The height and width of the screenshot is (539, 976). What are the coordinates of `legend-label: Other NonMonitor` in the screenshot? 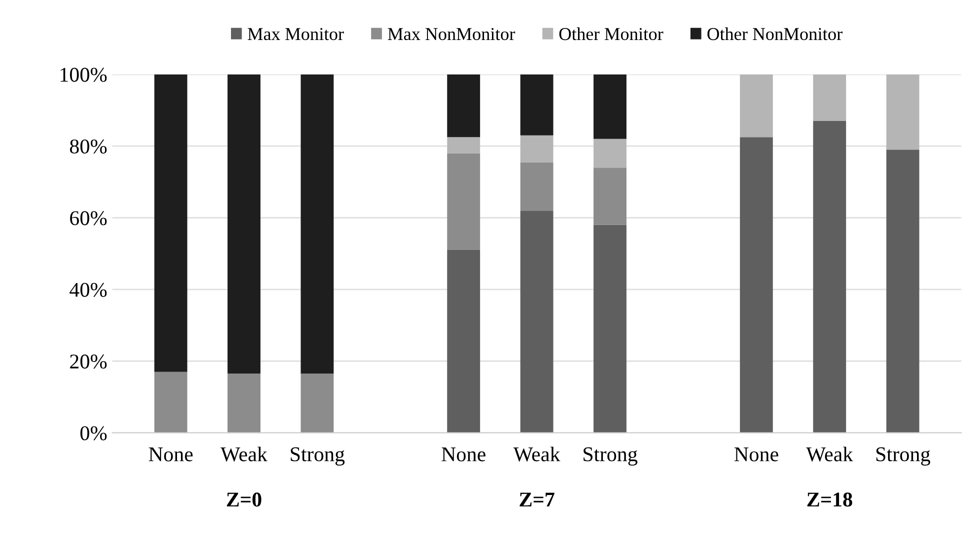 It's located at (774, 33).